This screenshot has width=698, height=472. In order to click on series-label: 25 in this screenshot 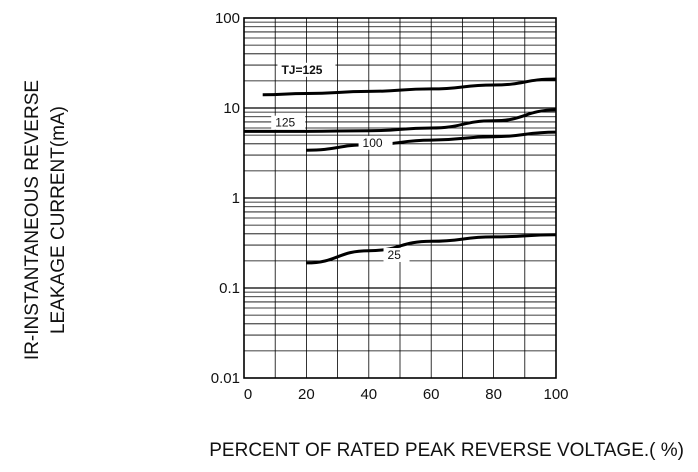, I will do `click(395, 255)`.